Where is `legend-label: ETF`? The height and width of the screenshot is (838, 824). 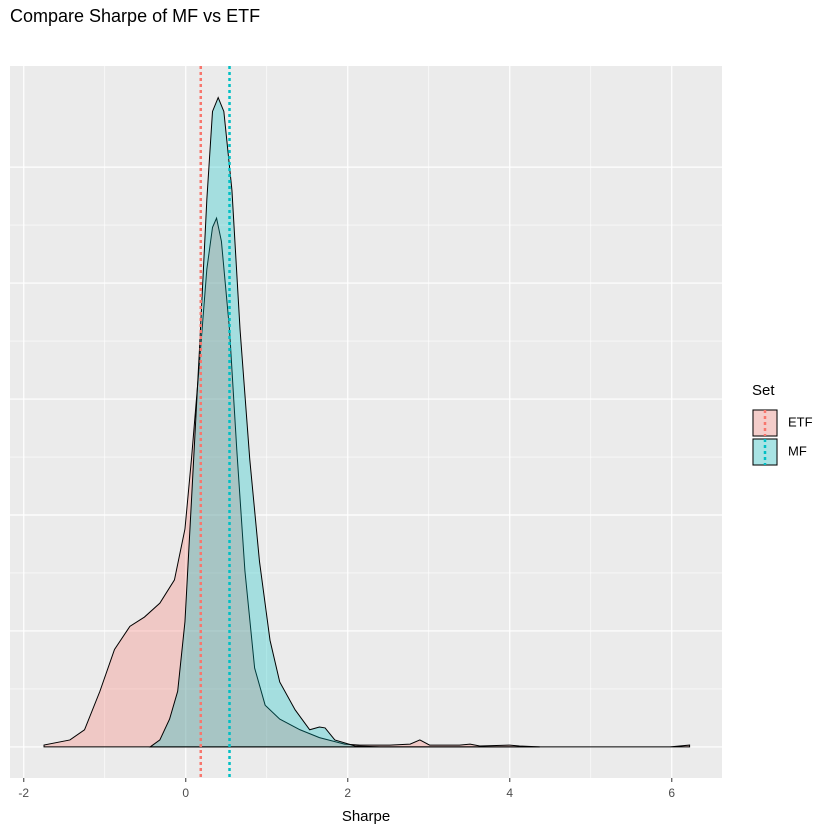 legend-label: ETF is located at coordinates (800, 421).